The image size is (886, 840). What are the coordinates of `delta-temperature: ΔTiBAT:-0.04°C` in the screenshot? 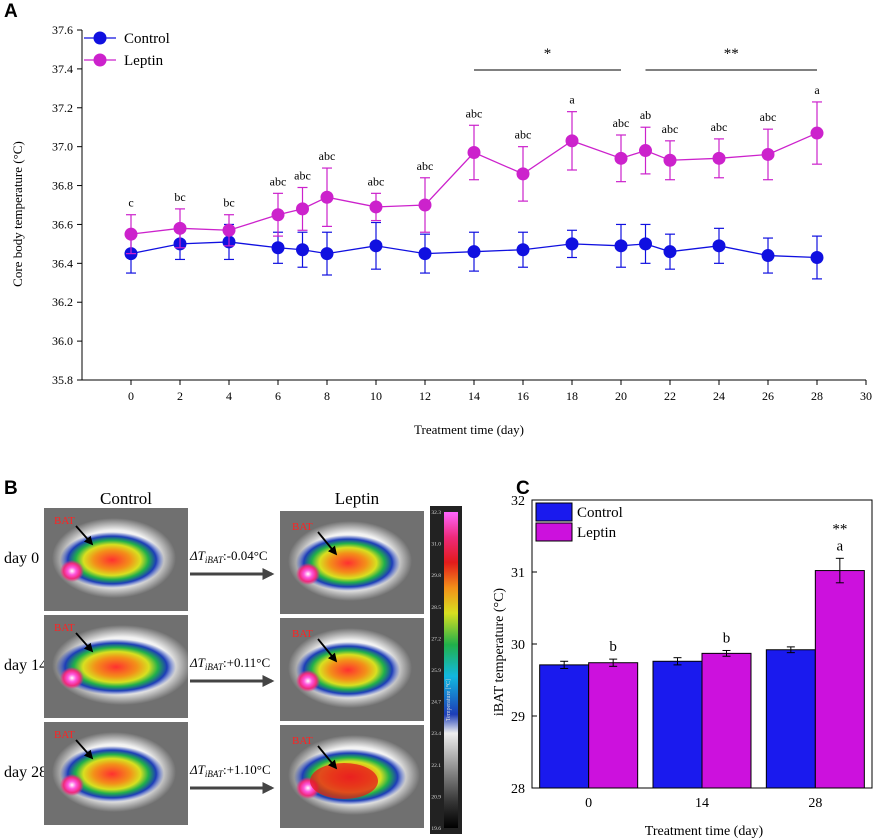 It's located at (228, 556).